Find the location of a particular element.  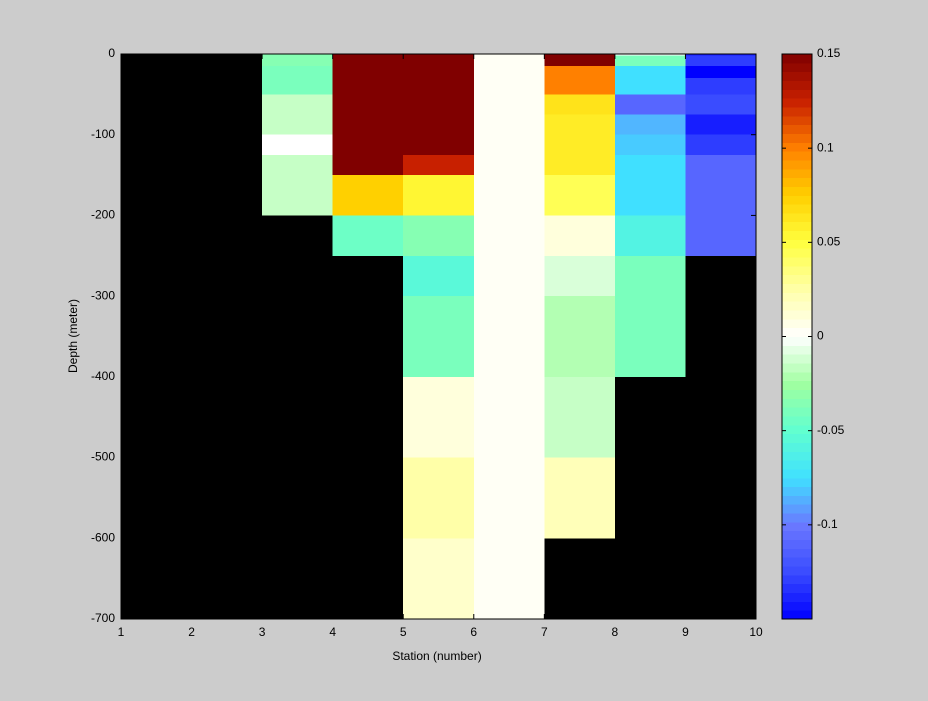

x-tick-label: 10 is located at coordinates (756, 632).